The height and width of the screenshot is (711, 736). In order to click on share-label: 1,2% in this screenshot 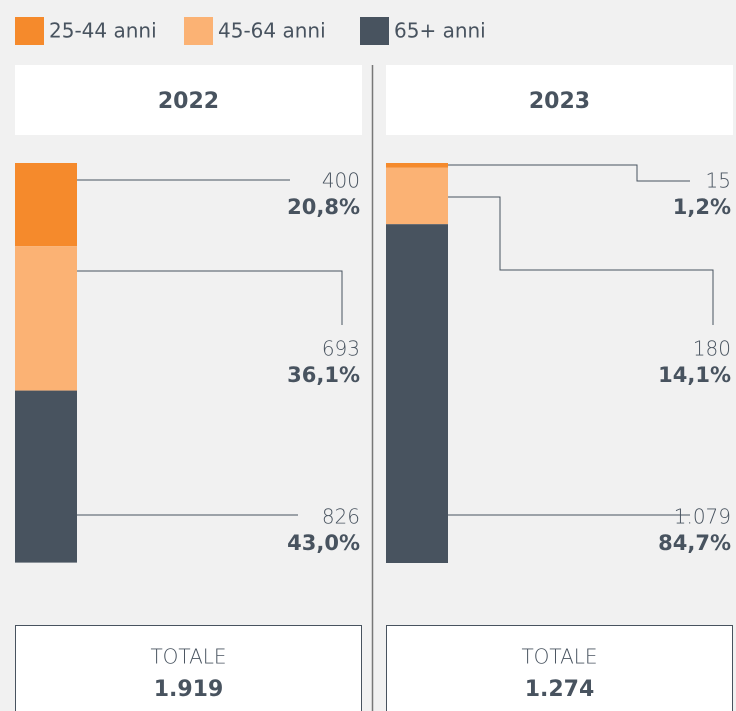, I will do `click(702, 207)`.